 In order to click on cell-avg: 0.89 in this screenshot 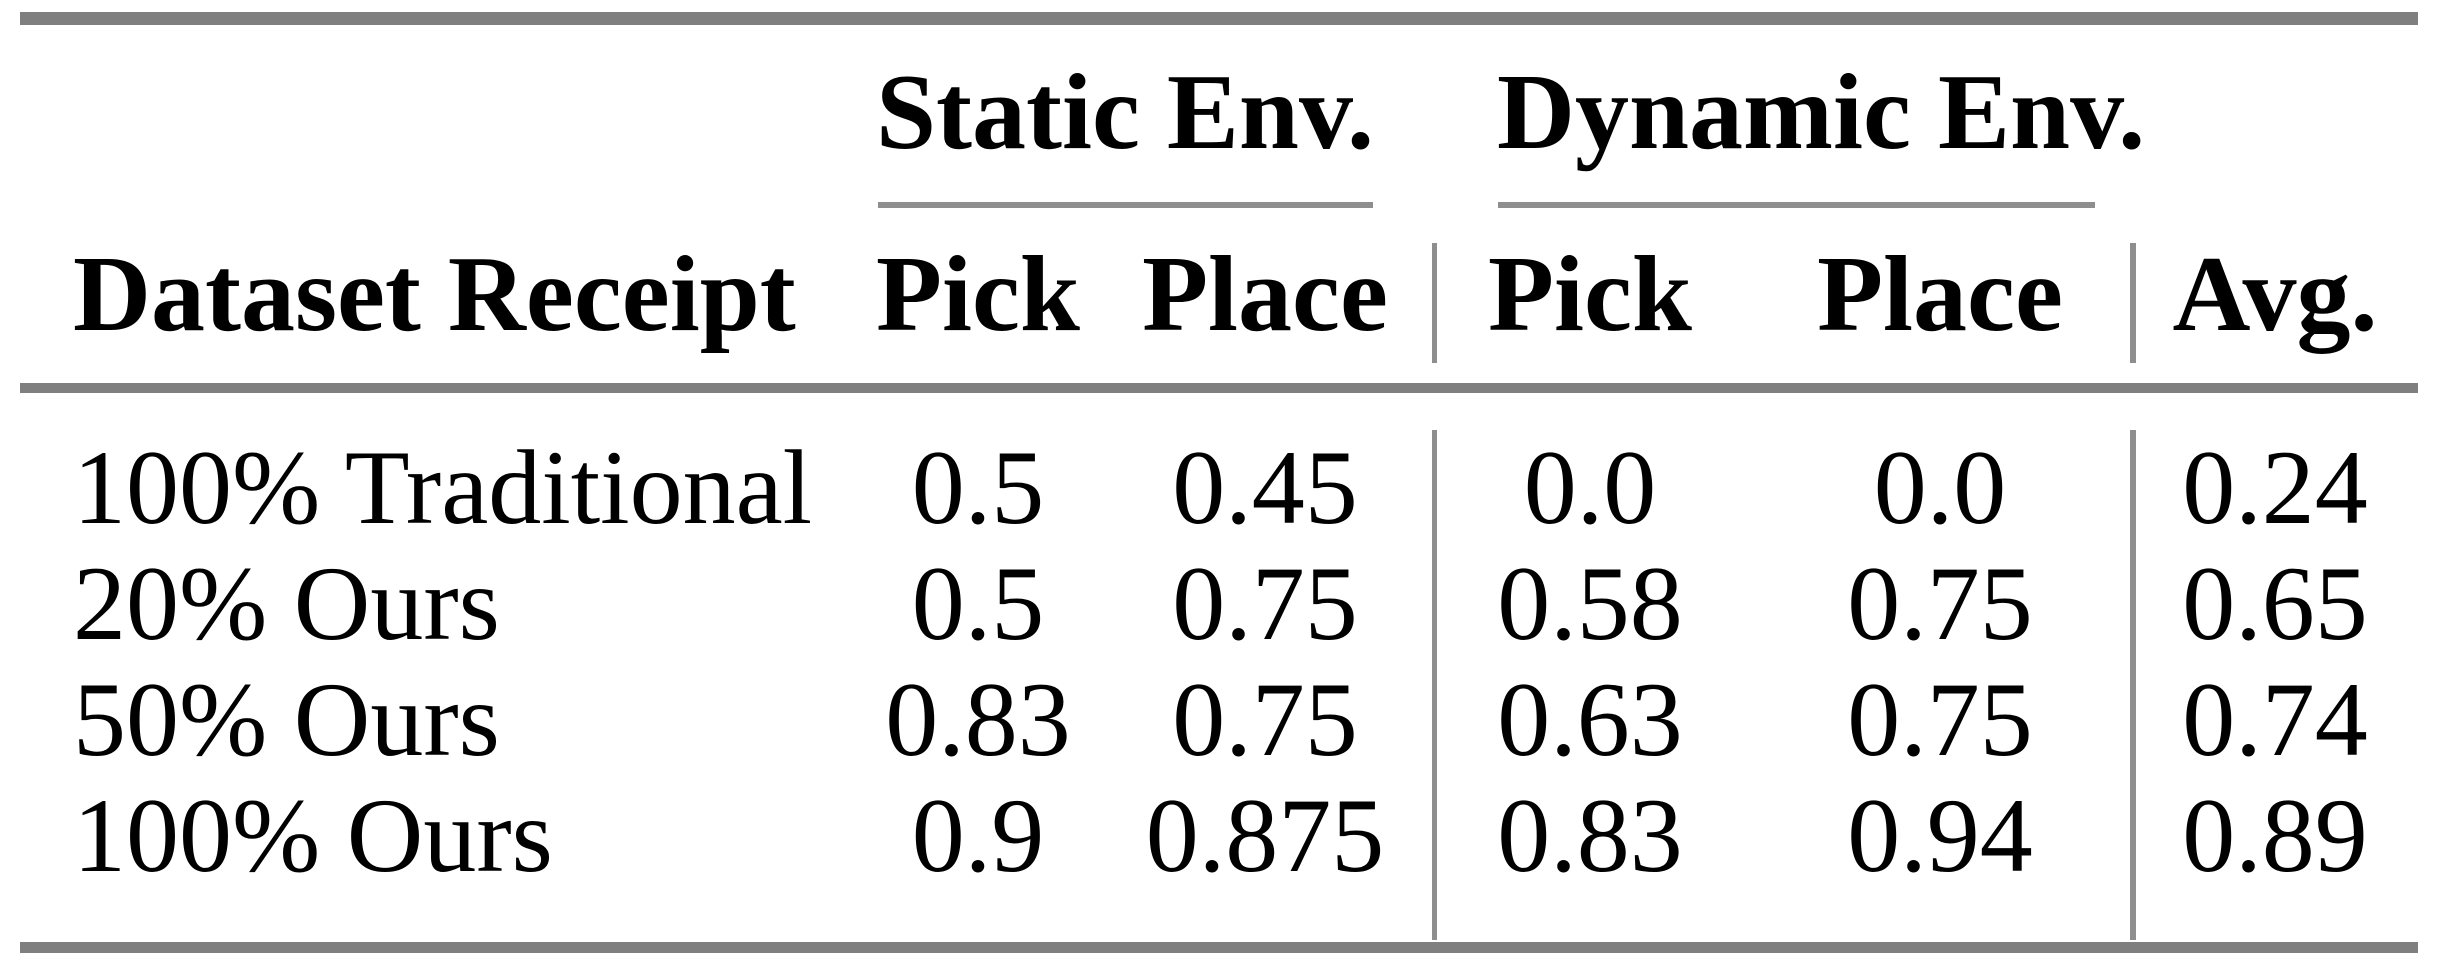, I will do `click(2275, 835)`.